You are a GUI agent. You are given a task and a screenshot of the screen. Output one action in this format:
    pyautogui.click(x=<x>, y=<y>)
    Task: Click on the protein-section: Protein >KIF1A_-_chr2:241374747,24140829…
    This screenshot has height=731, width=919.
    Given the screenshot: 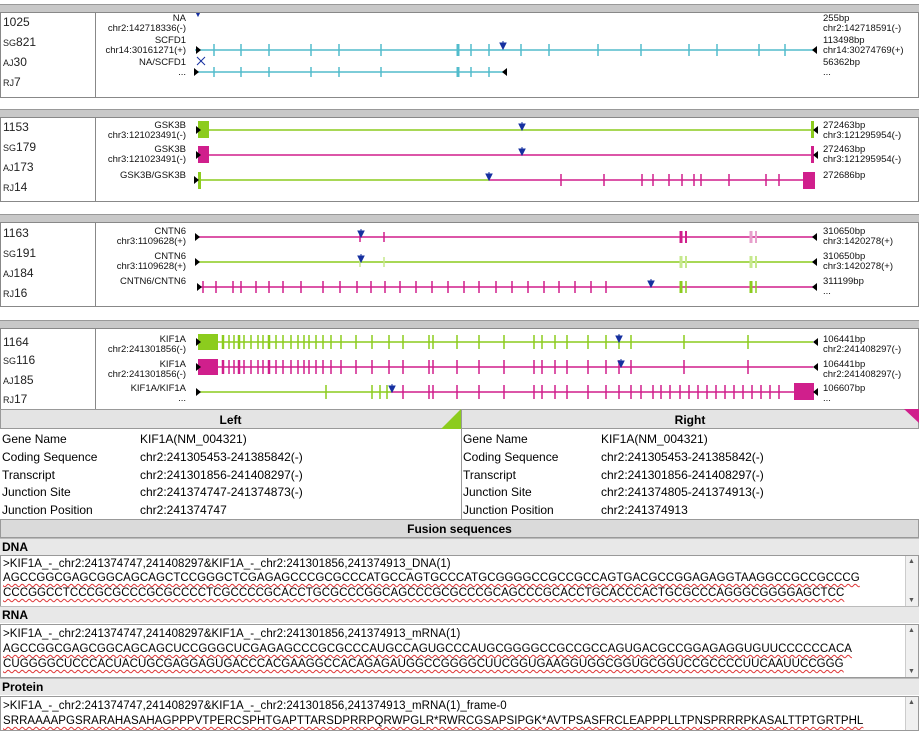 What is the action you would take?
    pyautogui.click(x=459, y=704)
    